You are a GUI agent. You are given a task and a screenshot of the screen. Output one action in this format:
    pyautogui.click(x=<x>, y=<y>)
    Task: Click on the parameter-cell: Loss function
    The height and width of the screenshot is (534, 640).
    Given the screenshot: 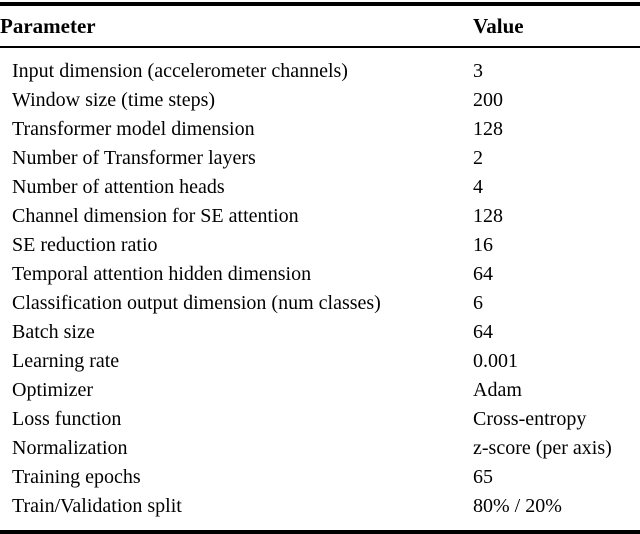 What is the action you would take?
    pyautogui.click(x=67, y=419)
    